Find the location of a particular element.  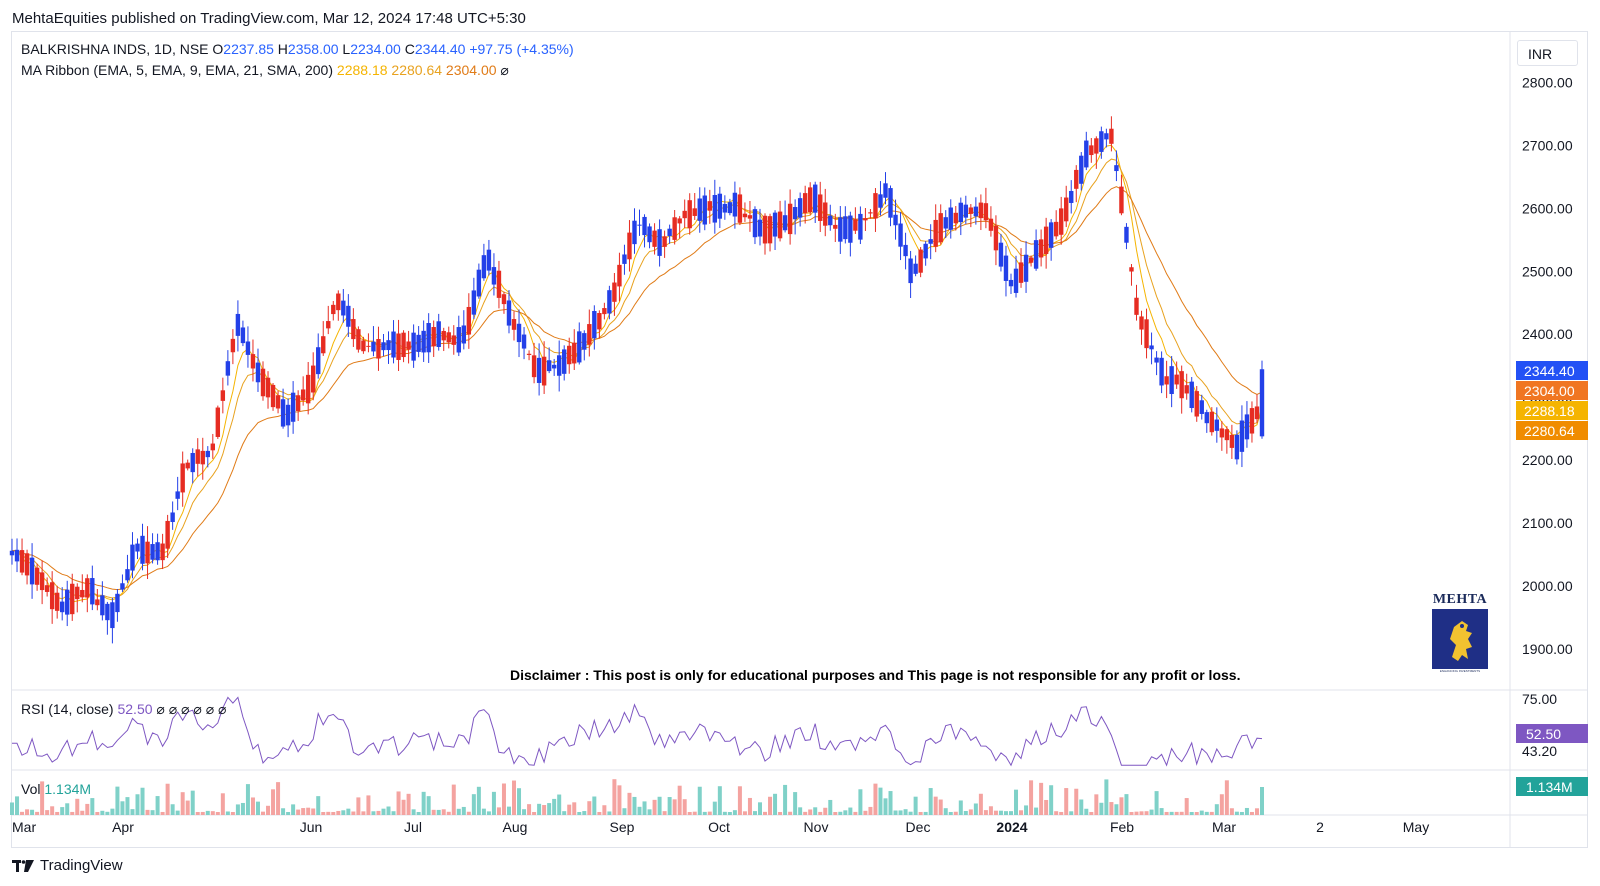

price-label-text: 2288.18 is located at coordinates (1549, 411).